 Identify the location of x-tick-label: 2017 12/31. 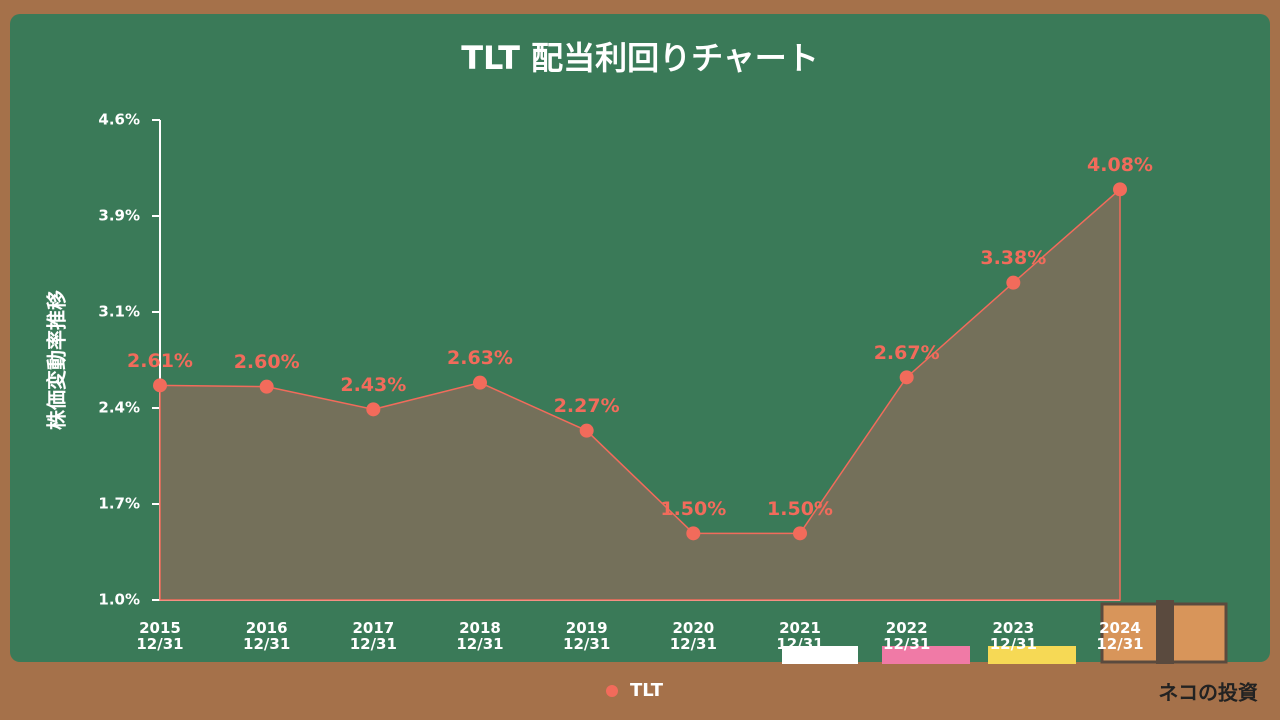
(373, 636).